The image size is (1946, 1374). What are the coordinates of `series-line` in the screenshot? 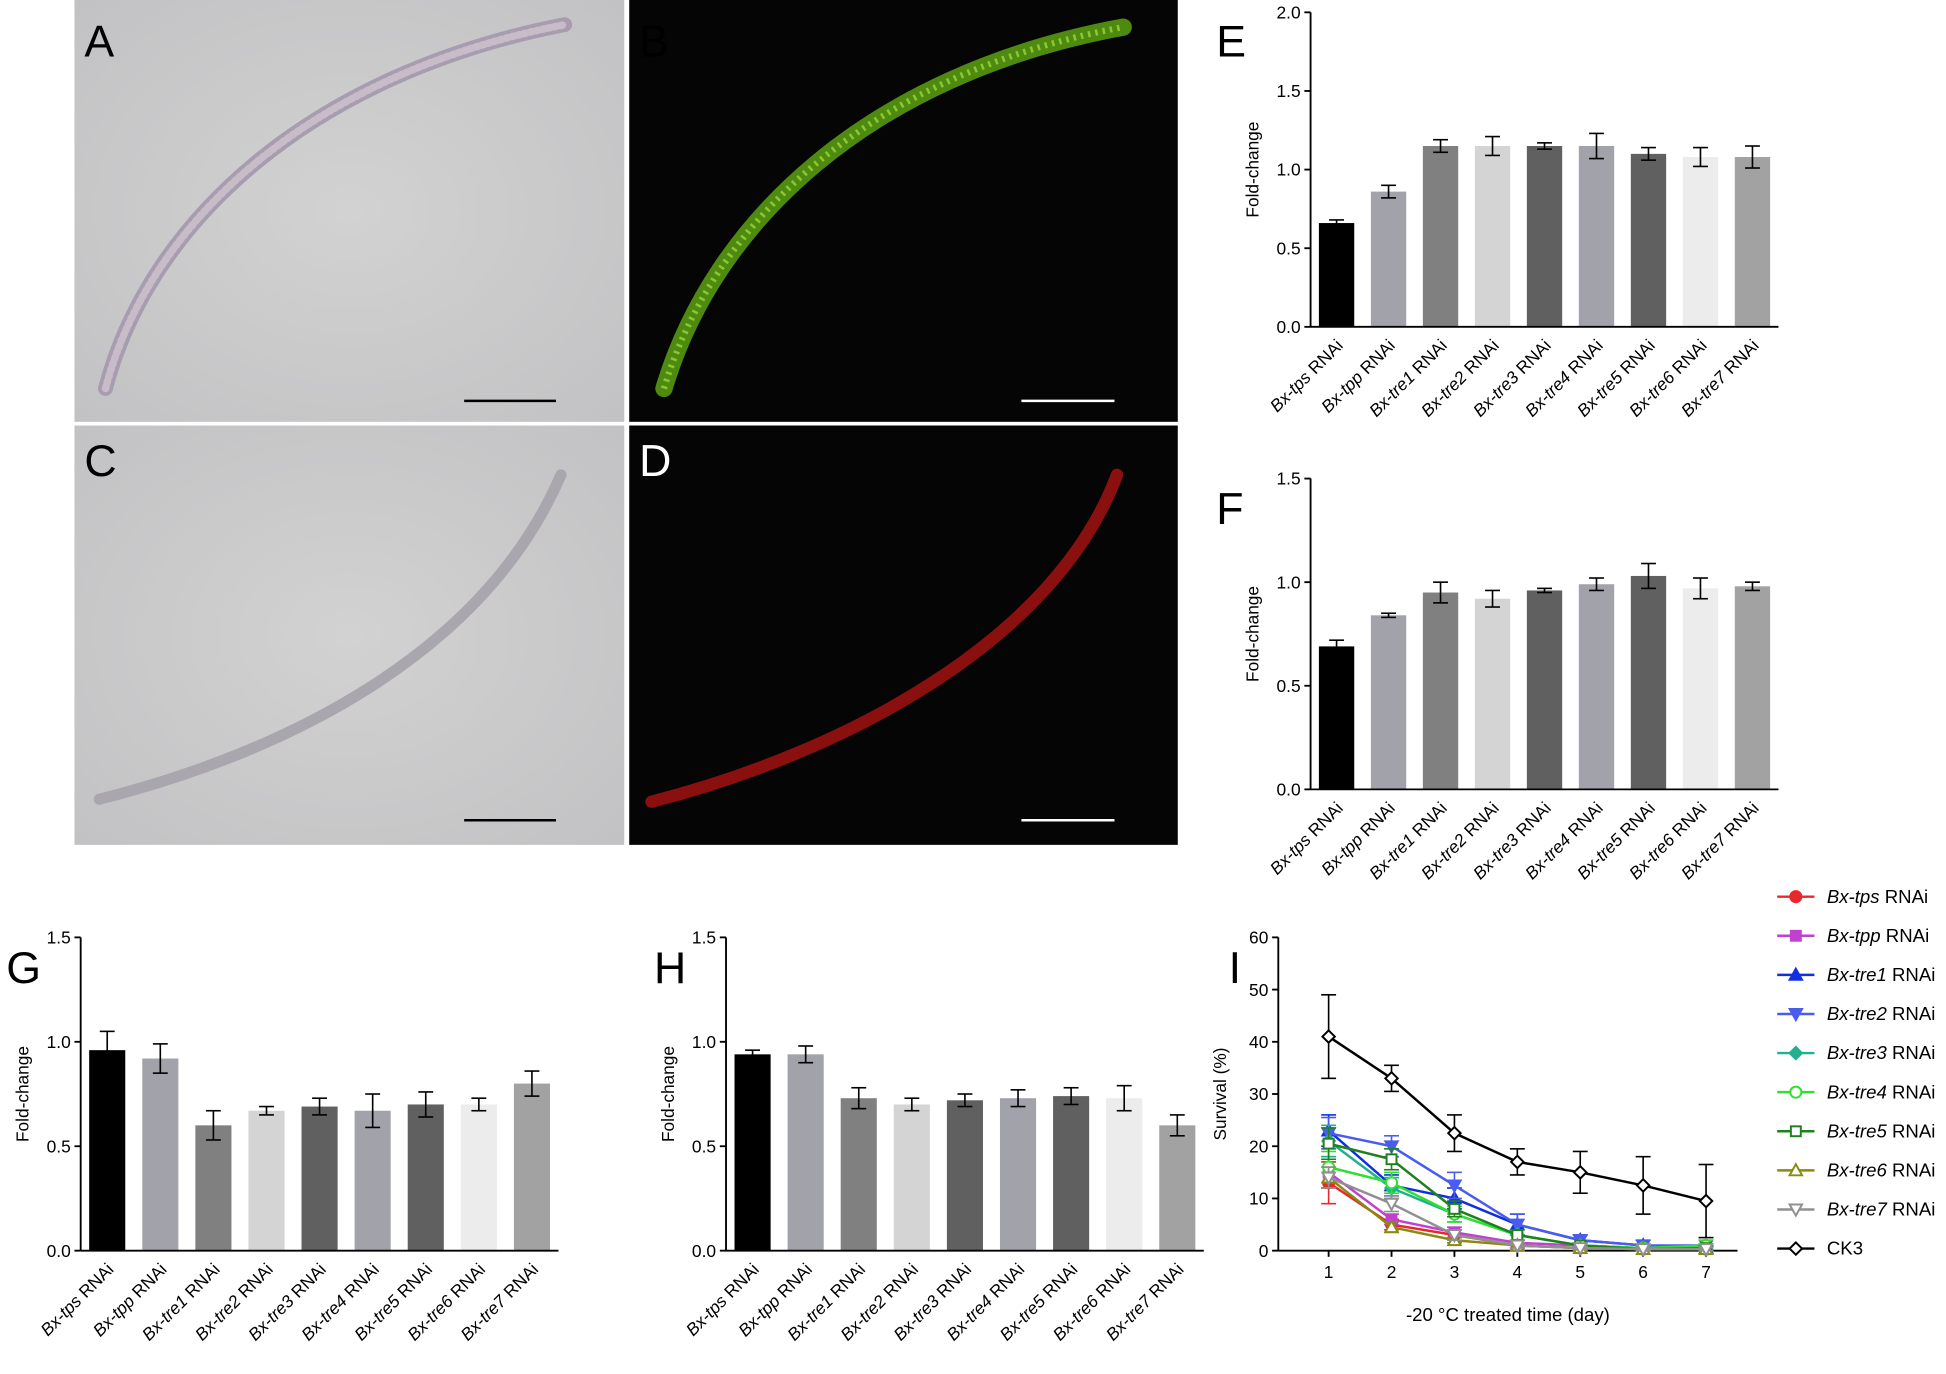 It's located at (1517, 1119).